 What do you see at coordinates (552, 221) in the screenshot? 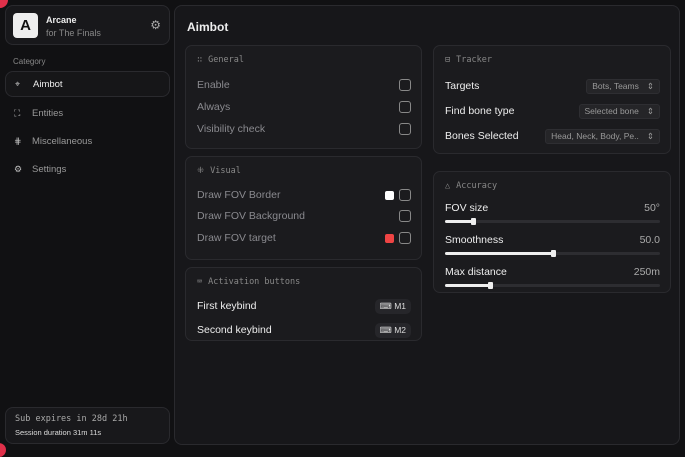
I see `fov-size-slider` at bounding box center [552, 221].